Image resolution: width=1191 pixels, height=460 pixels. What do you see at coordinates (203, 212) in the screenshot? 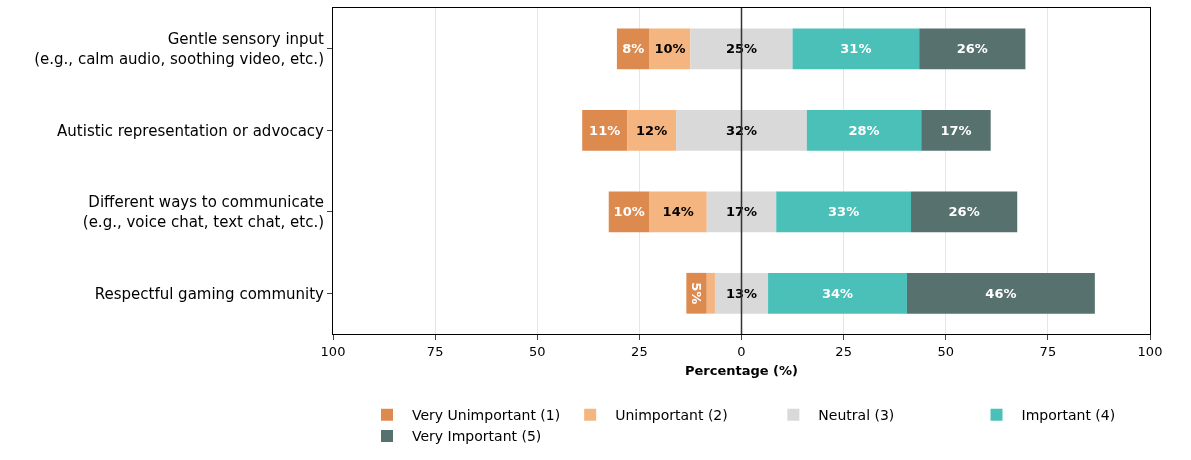
I see `y-tick-label: Different ways to communicate (e.g., voice chat, text chat, etc.)` at bounding box center [203, 212].